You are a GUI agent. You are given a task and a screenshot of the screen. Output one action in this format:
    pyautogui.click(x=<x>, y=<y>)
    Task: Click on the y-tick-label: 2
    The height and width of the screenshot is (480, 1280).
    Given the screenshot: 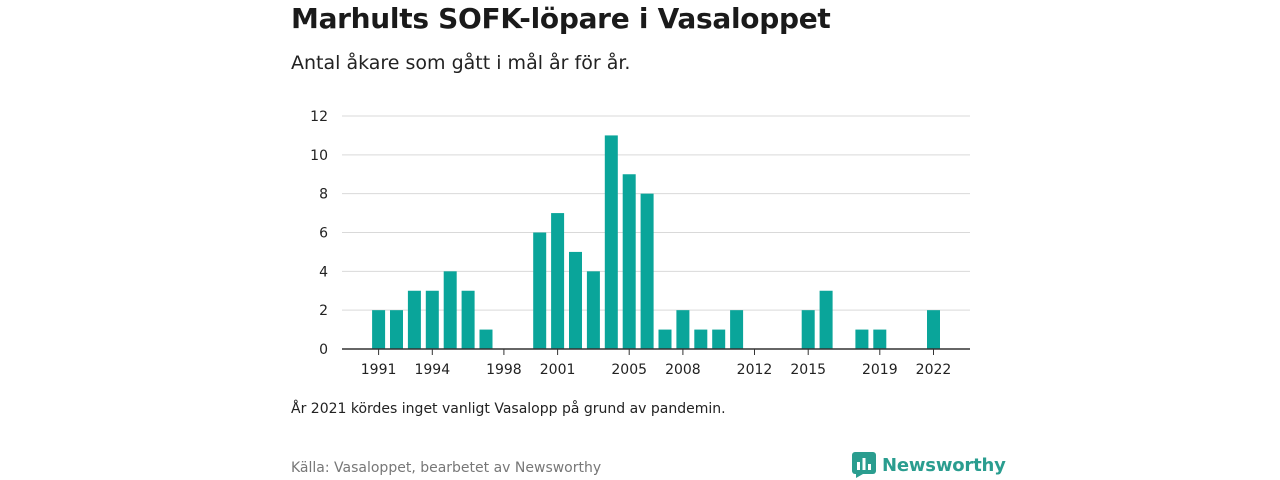 What is the action you would take?
    pyautogui.click(x=323, y=311)
    